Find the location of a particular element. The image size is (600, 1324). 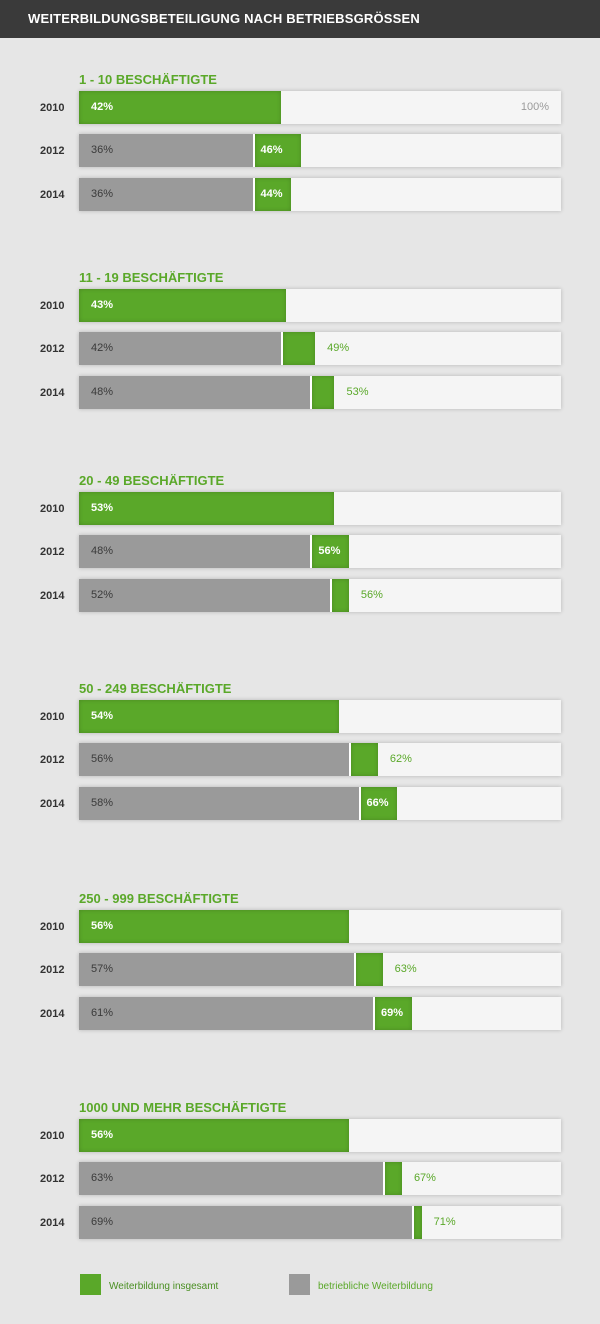

bar-total-label: 71% is located at coordinates (444, 1222).